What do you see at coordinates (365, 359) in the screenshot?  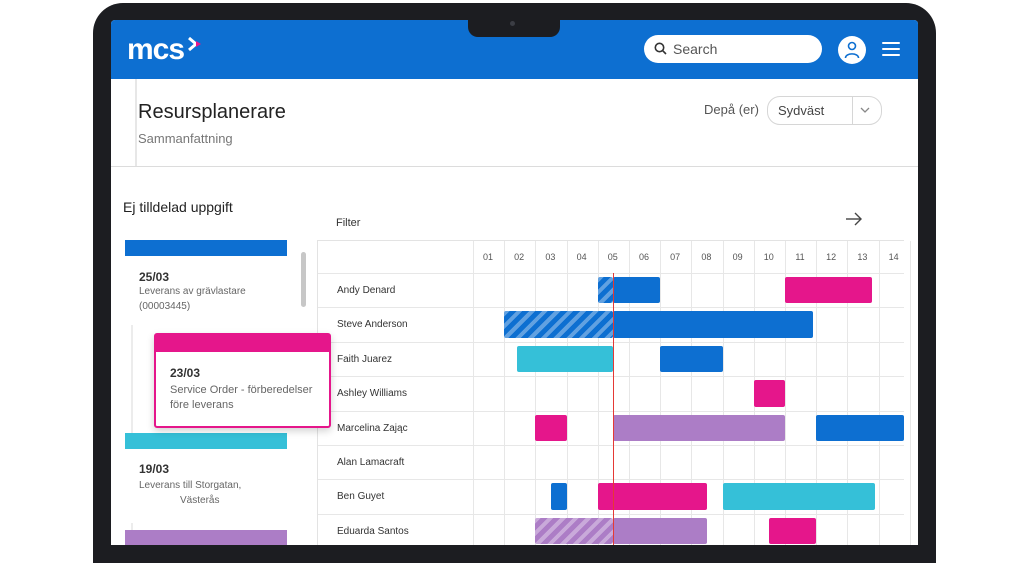 I see `resource-name: Faith Juarez` at bounding box center [365, 359].